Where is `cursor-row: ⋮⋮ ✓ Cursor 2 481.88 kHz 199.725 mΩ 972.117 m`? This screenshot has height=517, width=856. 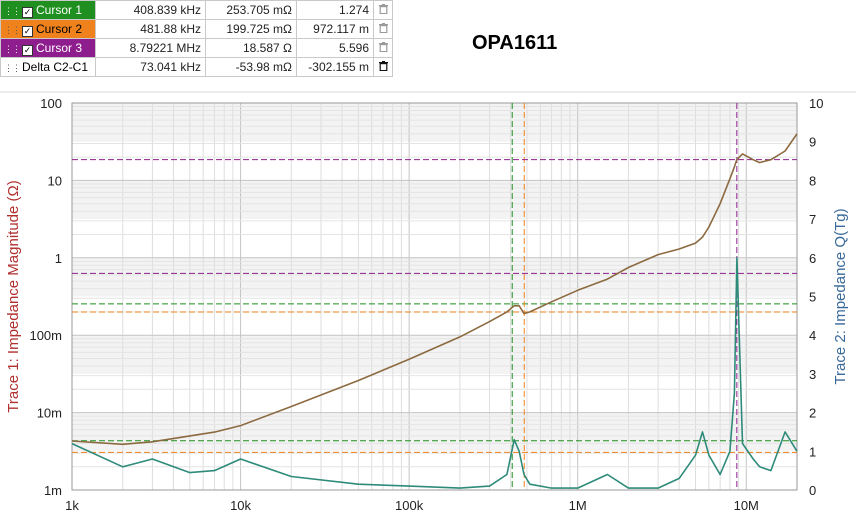
cursor-row: ⋮⋮ ✓ Cursor 2 481.88 kHz 199.725 mΩ 972.117 m is located at coordinates (196, 29).